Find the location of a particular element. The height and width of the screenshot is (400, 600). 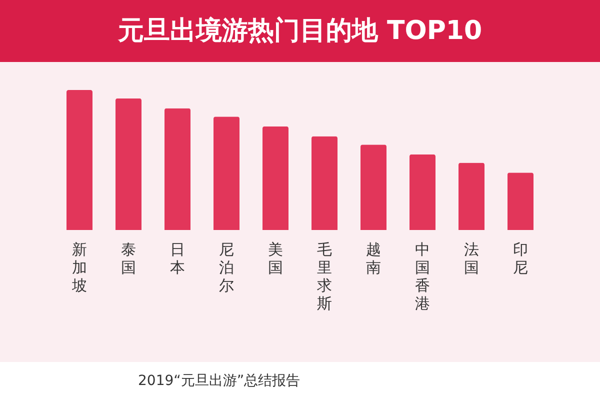

x-tick-label: 越南 is located at coordinates (373, 258).